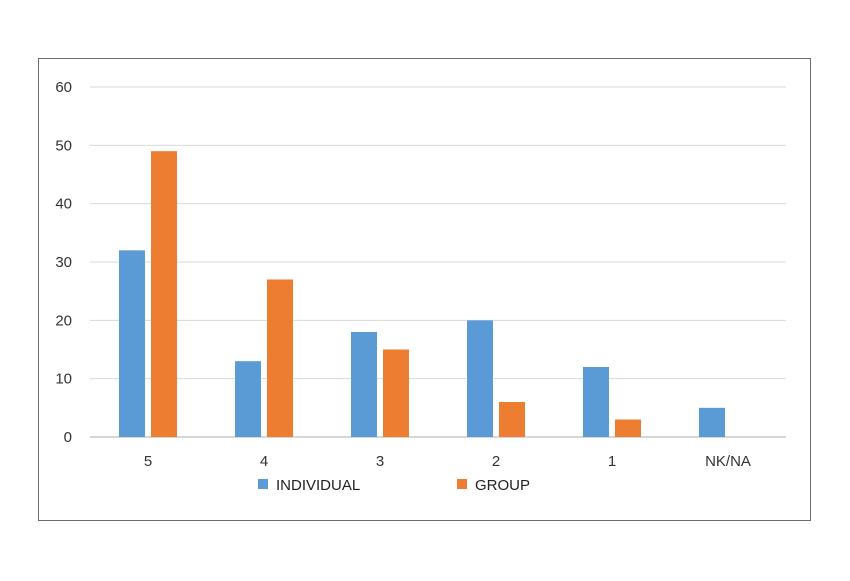 This screenshot has height=581, width=850. I want to click on y-tick-label: 40, so click(63, 204).